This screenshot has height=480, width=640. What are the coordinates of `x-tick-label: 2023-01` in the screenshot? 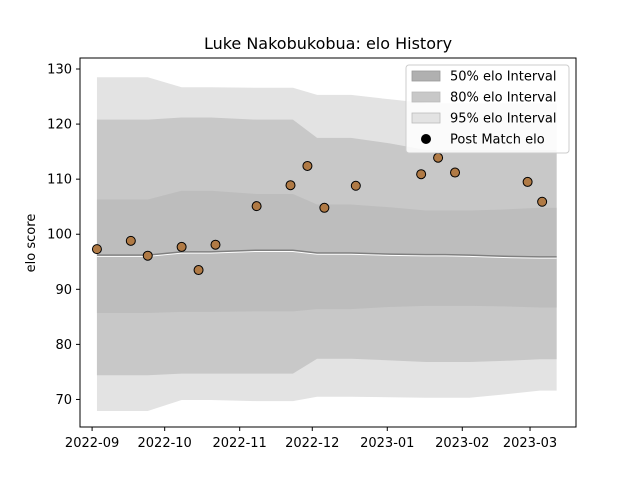 It's located at (387, 443).